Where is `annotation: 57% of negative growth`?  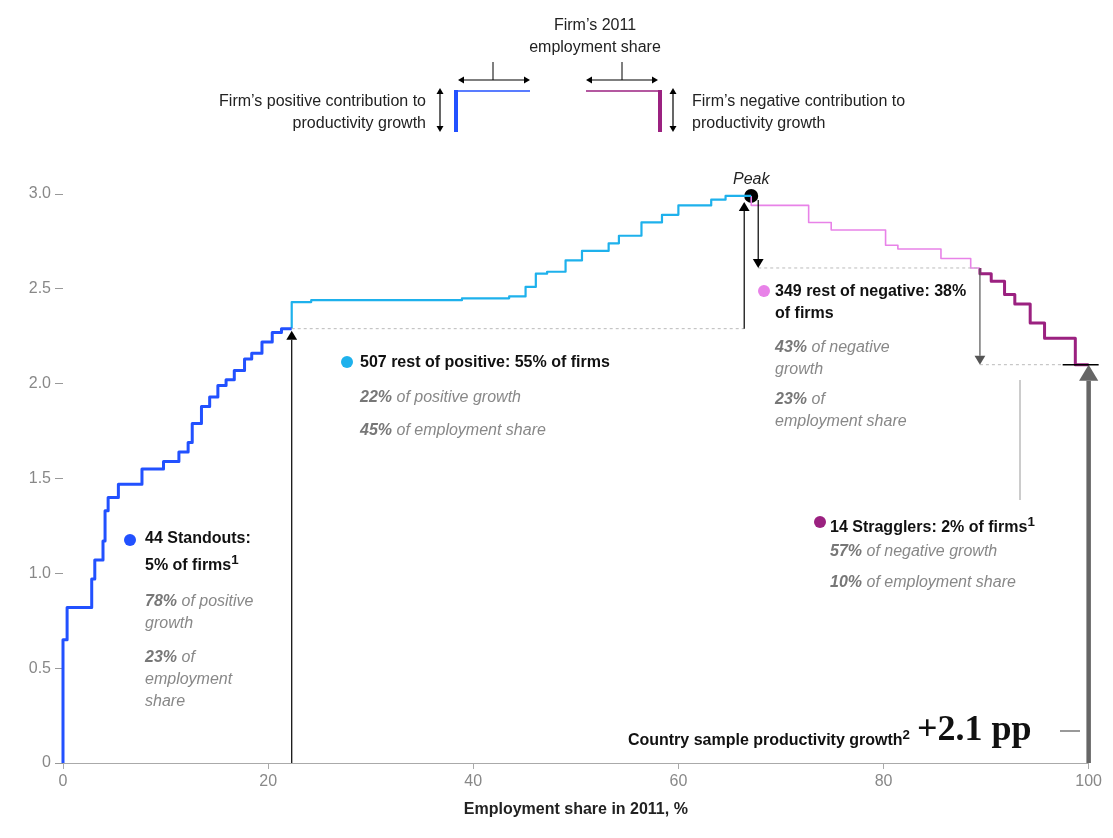
annotation: 57% of negative growth is located at coordinates (914, 550).